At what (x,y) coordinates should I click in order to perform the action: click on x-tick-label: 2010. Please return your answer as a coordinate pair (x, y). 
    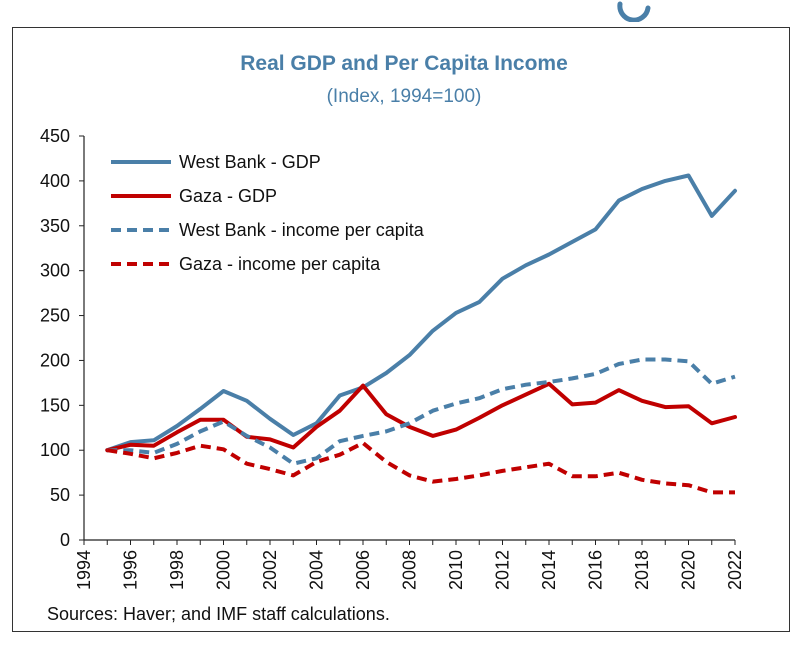
    Looking at the image, I should click on (456, 570).